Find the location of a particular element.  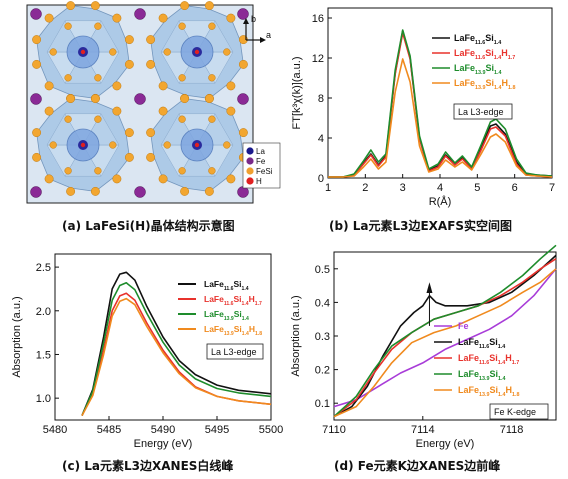

legend-swatch-fesi is located at coordinates (250, 171).